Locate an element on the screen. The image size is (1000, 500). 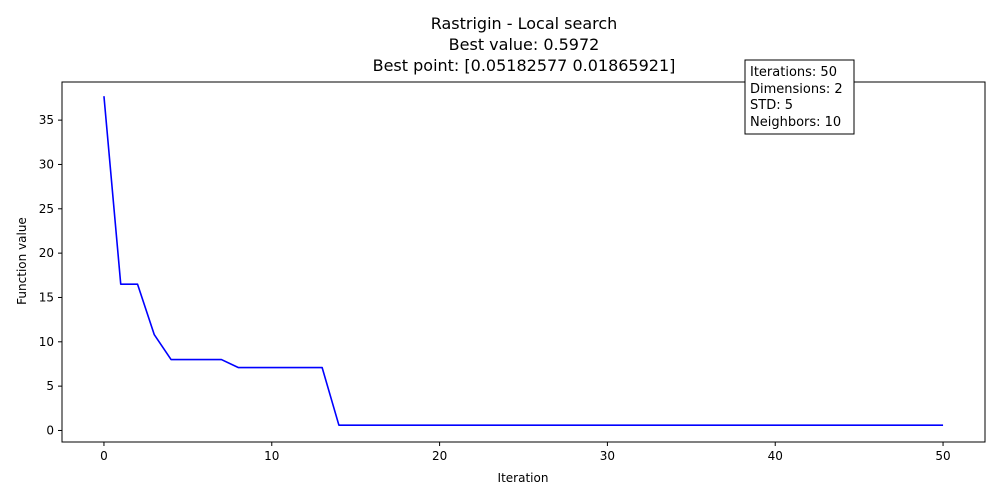
x-tick-label: 40 is located at coordinates (775, 456).